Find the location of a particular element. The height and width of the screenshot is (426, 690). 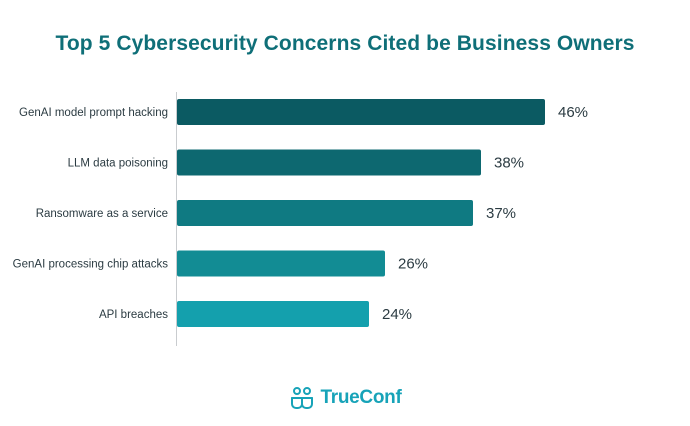

category-label: GenAI model prompt hacking is located at coordinates (93, 113).